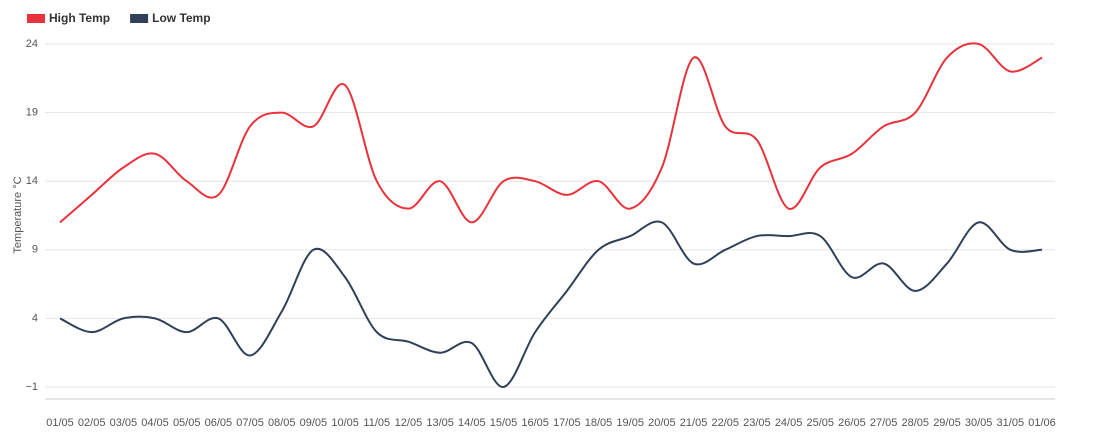  What do you see at coordinates (124, 423) in the screenshot?
I see `x-tick-label: 03/05` at bounding box center [124, 423].